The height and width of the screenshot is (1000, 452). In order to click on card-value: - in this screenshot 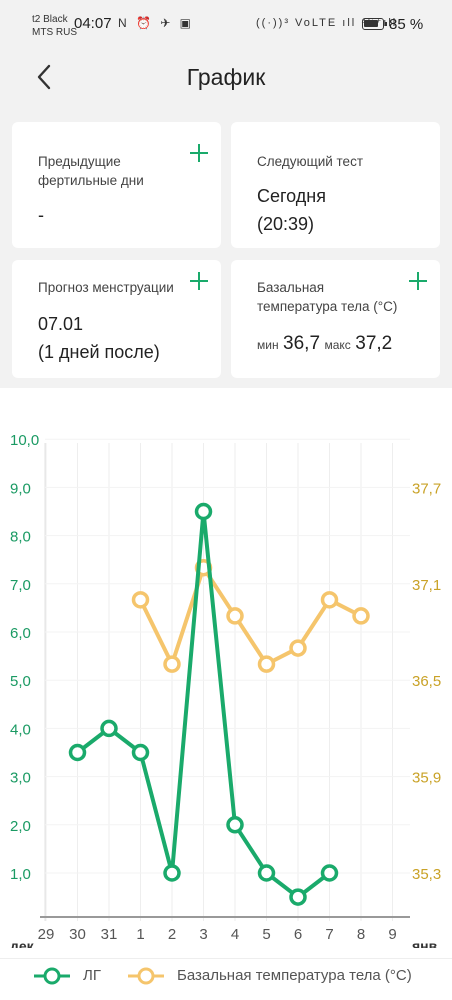, I will do `click(41, 215)`.